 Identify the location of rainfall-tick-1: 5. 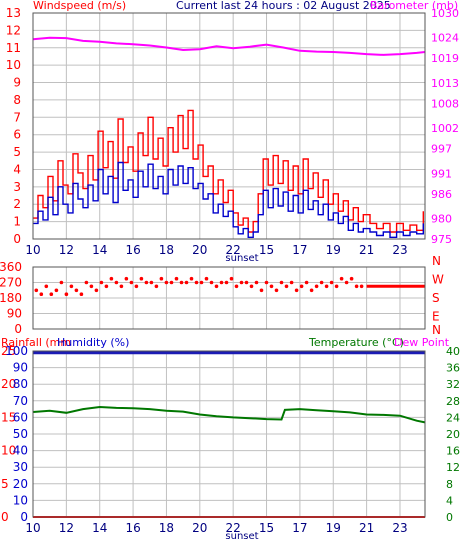
(5, 484).